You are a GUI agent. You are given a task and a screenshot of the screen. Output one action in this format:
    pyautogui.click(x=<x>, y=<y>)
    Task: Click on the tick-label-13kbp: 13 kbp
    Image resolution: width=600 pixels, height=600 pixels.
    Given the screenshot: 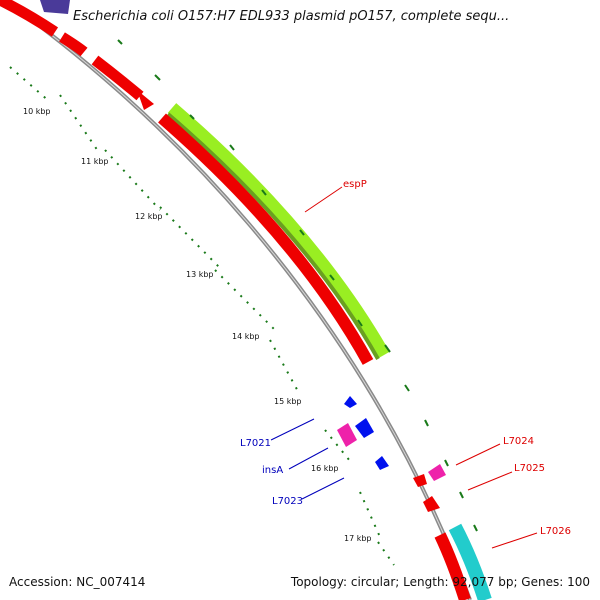 What is the action you would take?
    pyautogui.click(x=200, y=274)
    